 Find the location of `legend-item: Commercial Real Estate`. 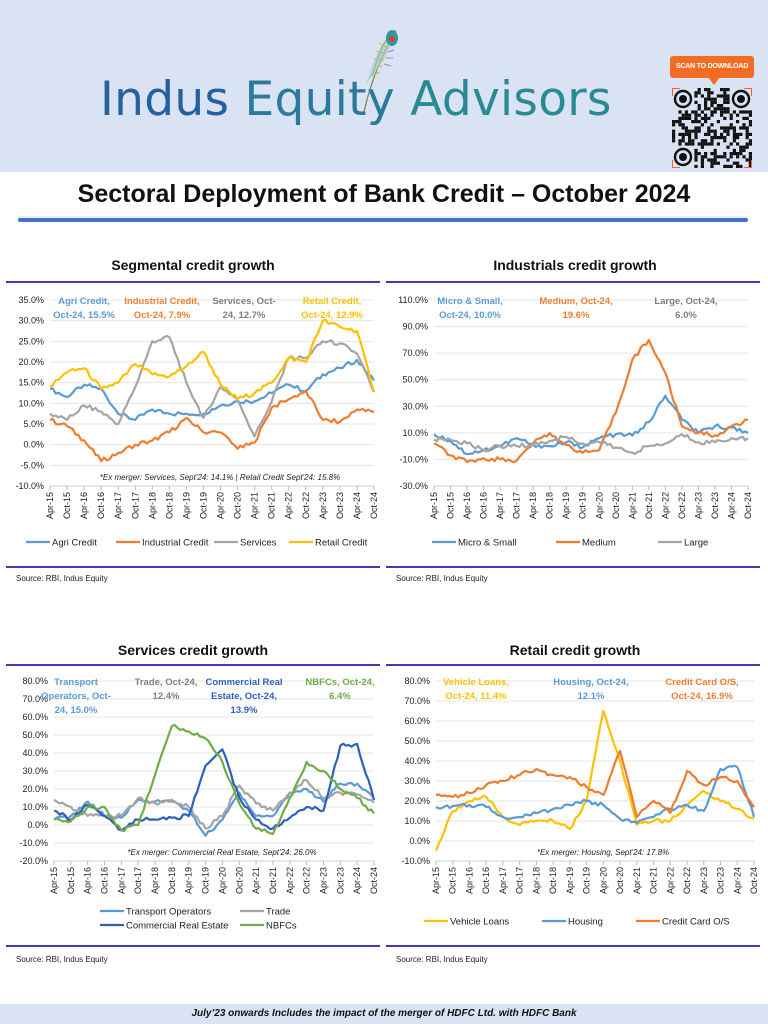

legend-item: Commercial Real Estate is located at coordinates (164, 926).